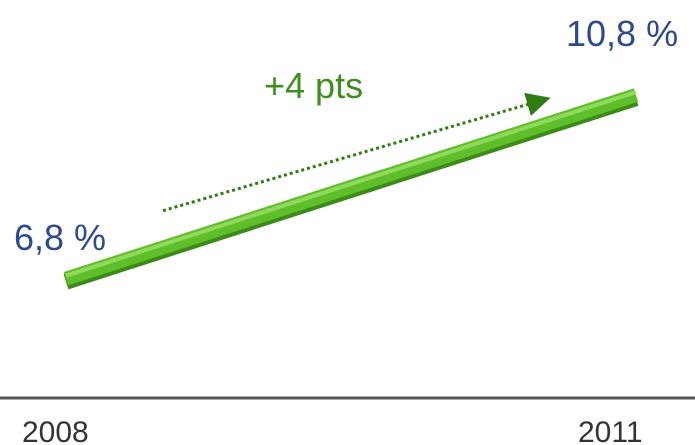 This screenshot has width=695, height=445. I want to click on change-annotation: +4 pts, so click(313, 85).